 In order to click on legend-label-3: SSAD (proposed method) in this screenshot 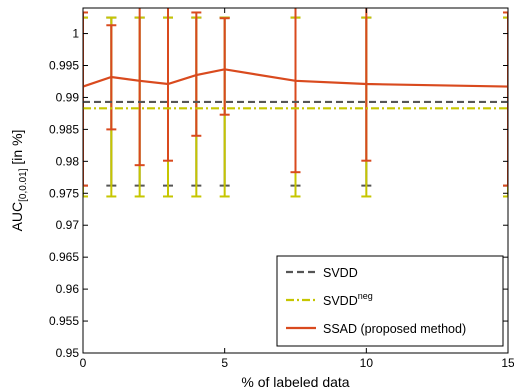, I will do `click(394, 329)`.